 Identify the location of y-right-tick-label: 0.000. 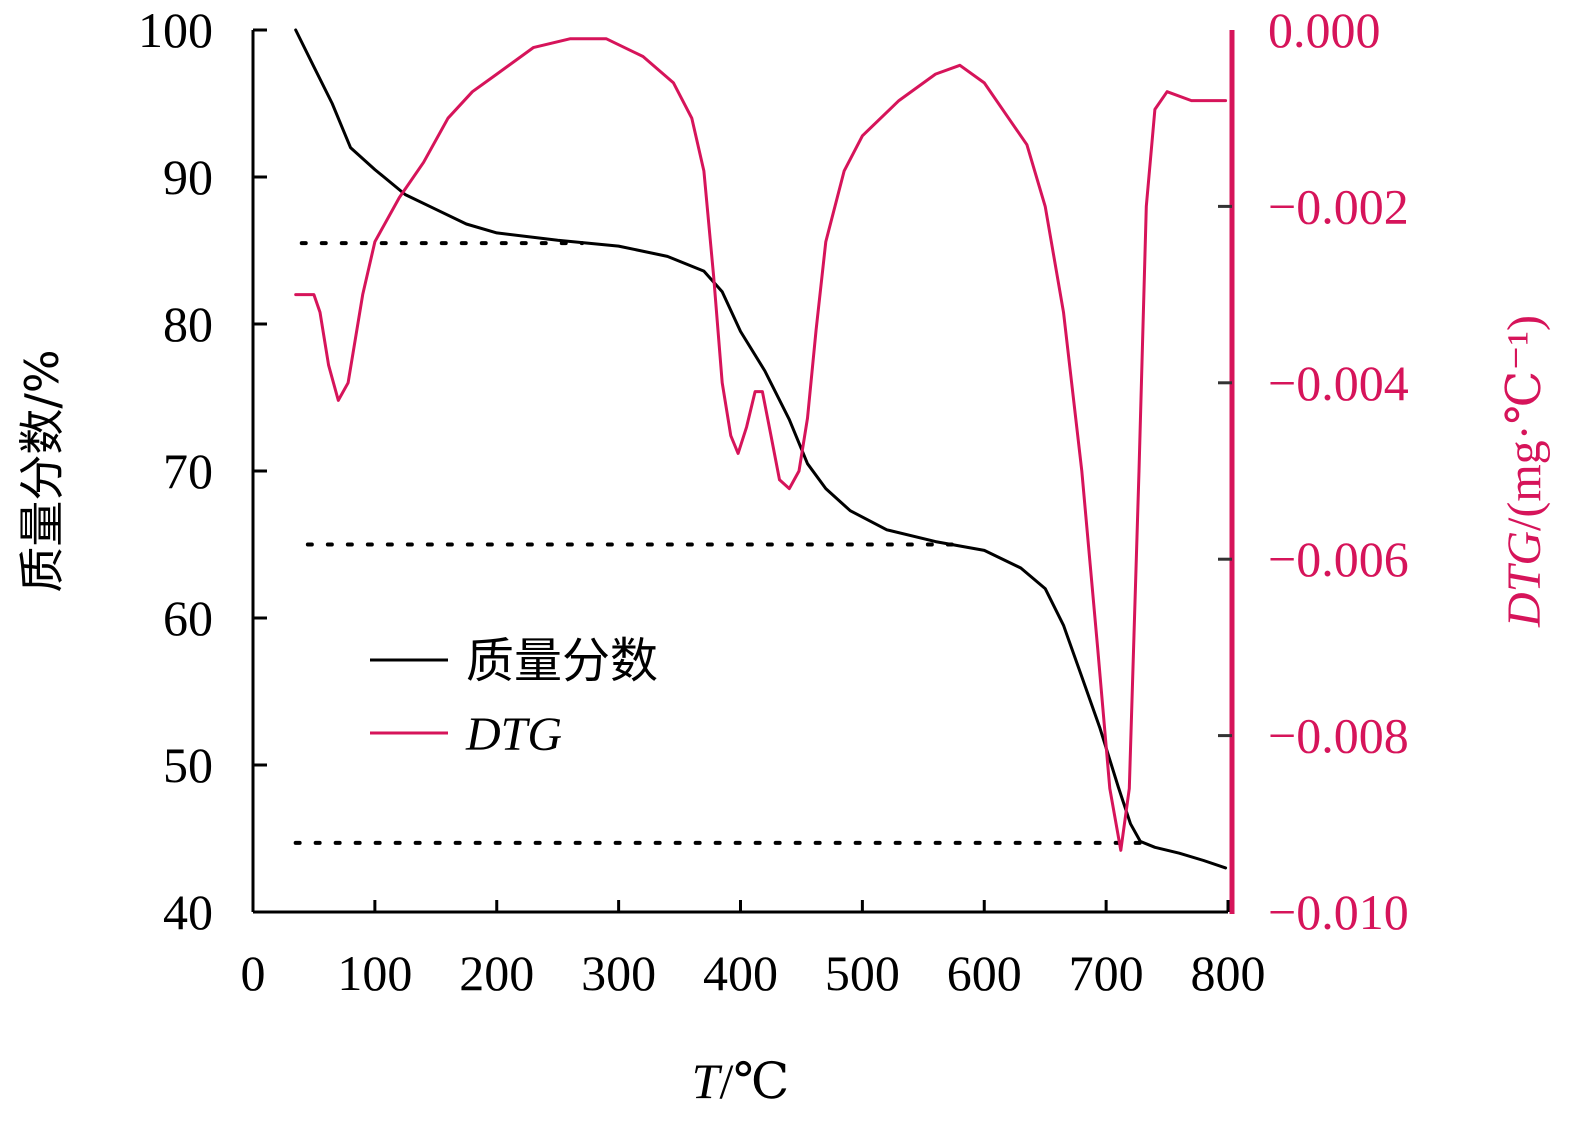
(1324, 30).